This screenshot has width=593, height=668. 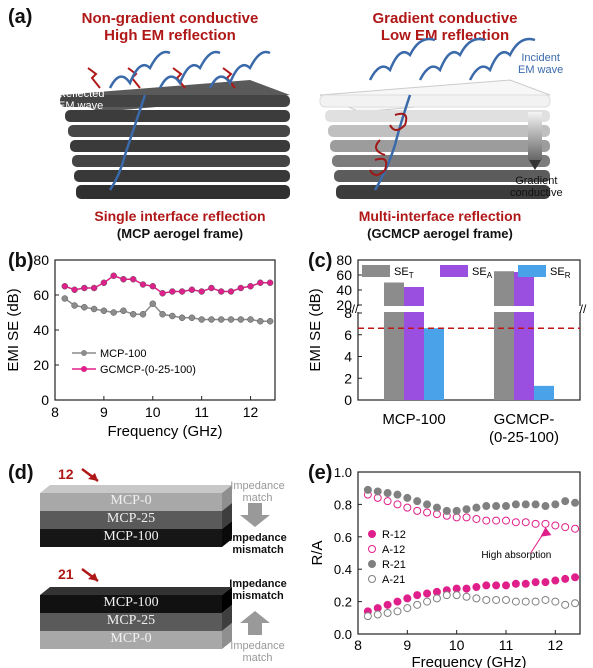 What do you see at coordinates (164, 431) in the screenshot?
I see `x-axis-title: Frequency (GHz)` at bounding box center [164, 431].